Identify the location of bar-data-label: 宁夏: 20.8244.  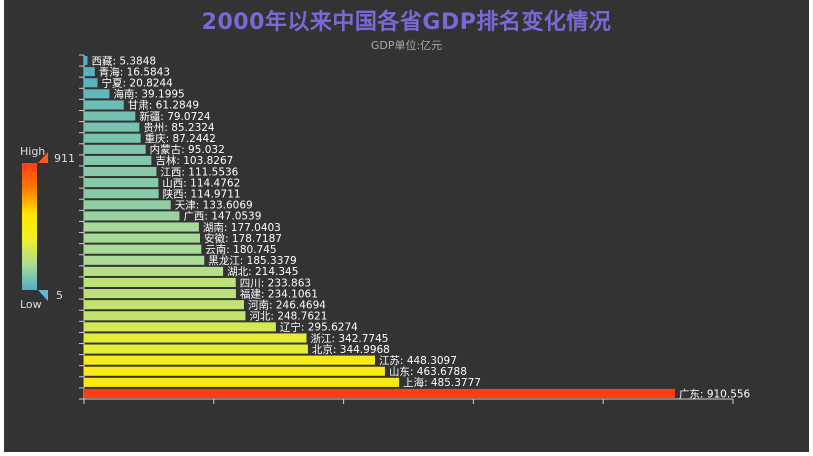
(138, 83).